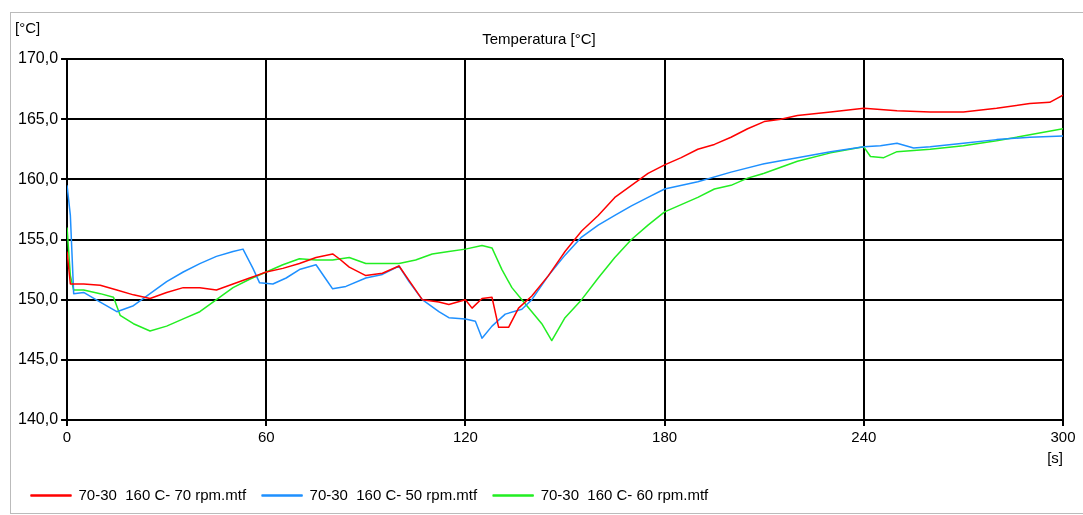 This screenshot has height=515, width=1083. What do you see at coordinates (67, 437) in the screenshot?
I see `x-tick-label: 0` at bounding box center [67, 437].